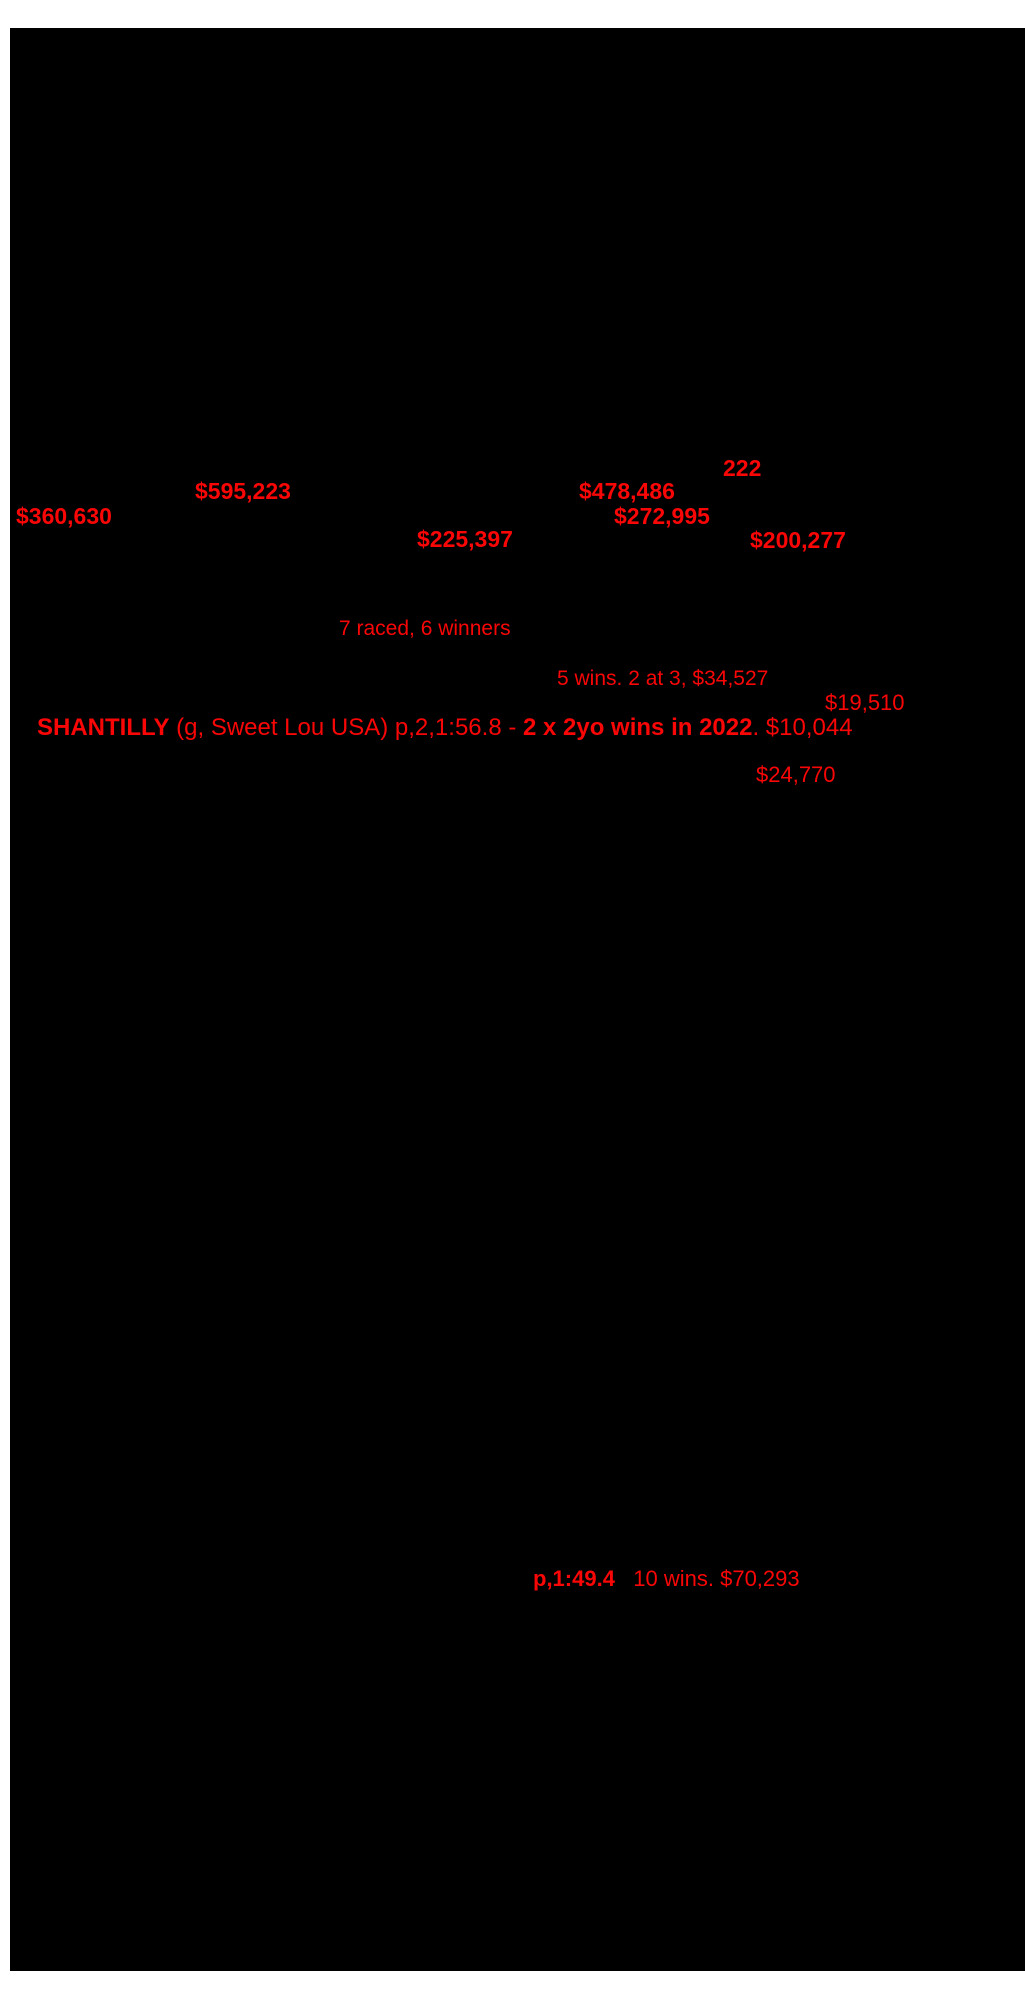 This screenshot has width=1025, height=2003. I want to click on earnings-272995-text: $272,995, so click(662, 516).